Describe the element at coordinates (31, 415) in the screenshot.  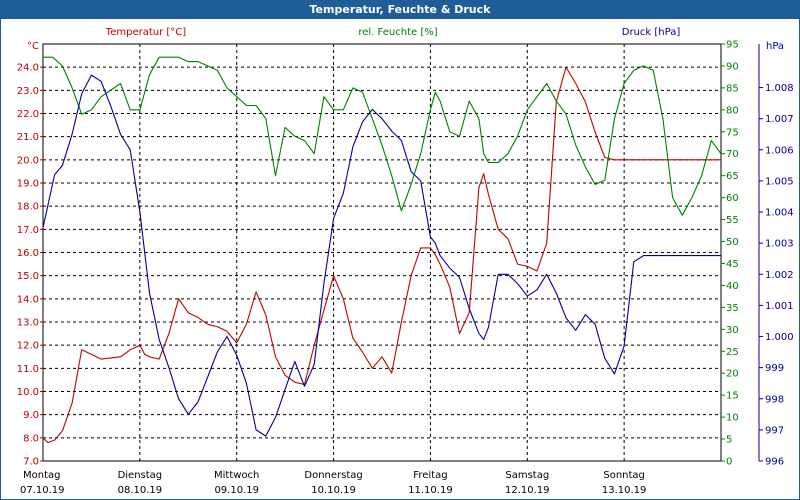
I see `temperature-tick-label: 9.0` at that location.